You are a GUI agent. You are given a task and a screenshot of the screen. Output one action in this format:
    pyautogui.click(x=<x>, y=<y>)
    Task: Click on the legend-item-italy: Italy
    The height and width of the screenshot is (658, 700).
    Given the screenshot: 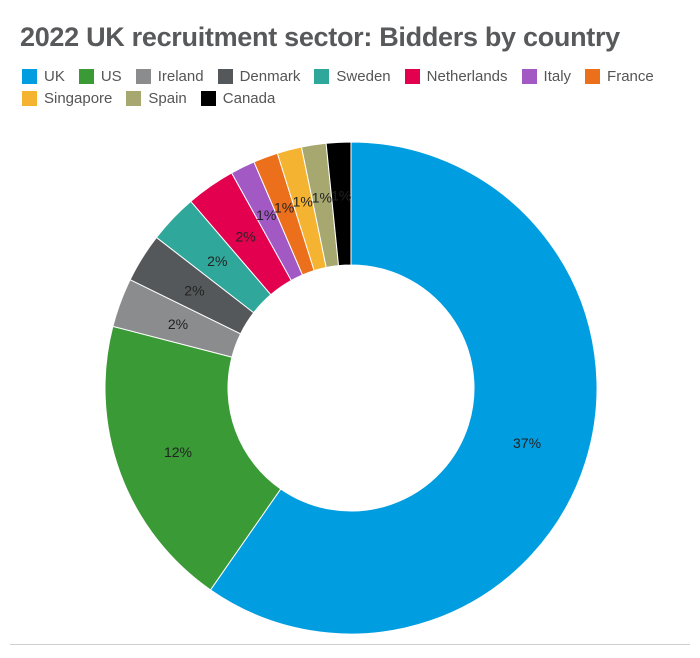 What is the action you would take?
    pyautogui.click(x=546, y=76)
    